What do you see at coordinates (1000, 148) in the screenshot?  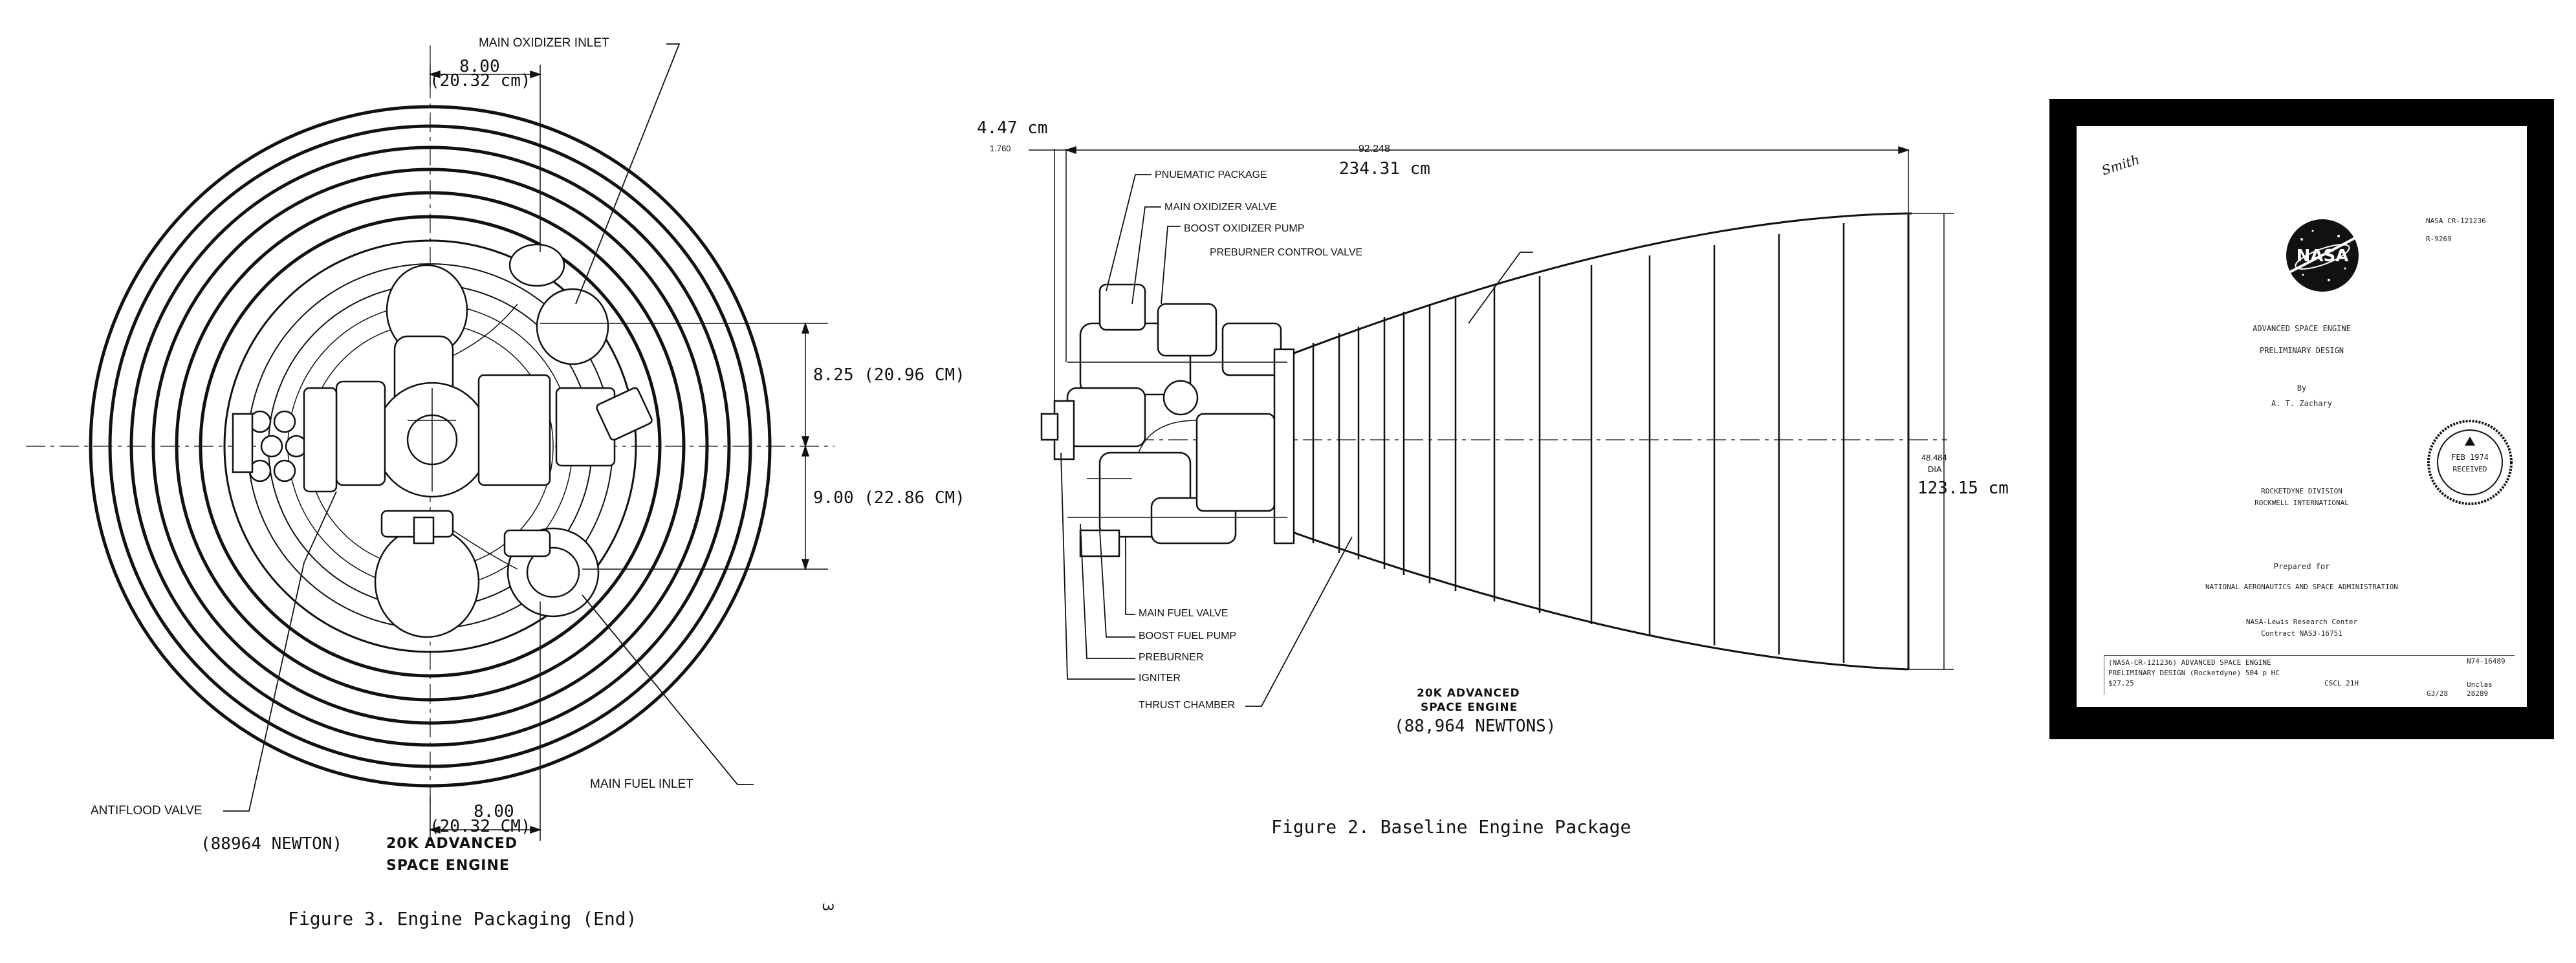 I see `small-dim: 1.760` at bounding box center [1000, 148].